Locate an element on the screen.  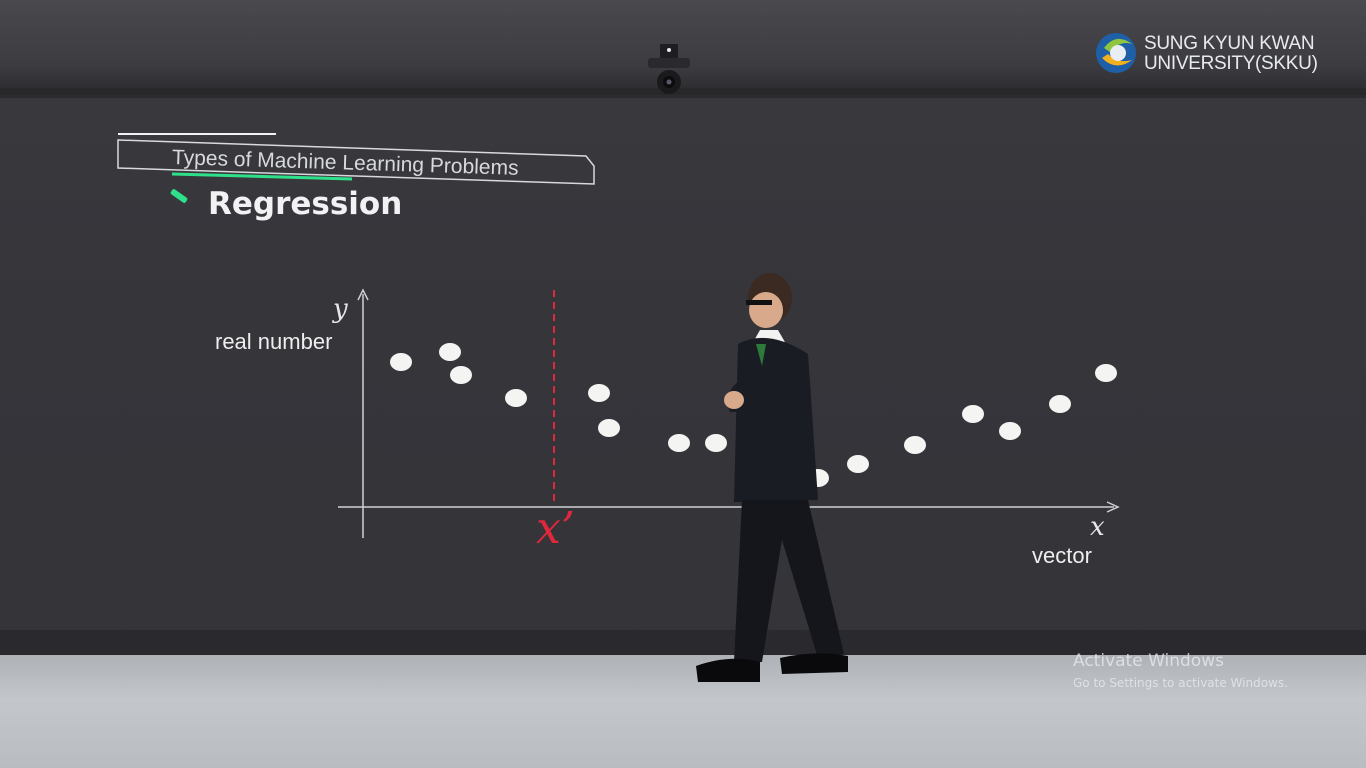
ceiling-camera-icon is located at coordinates (669, 69).